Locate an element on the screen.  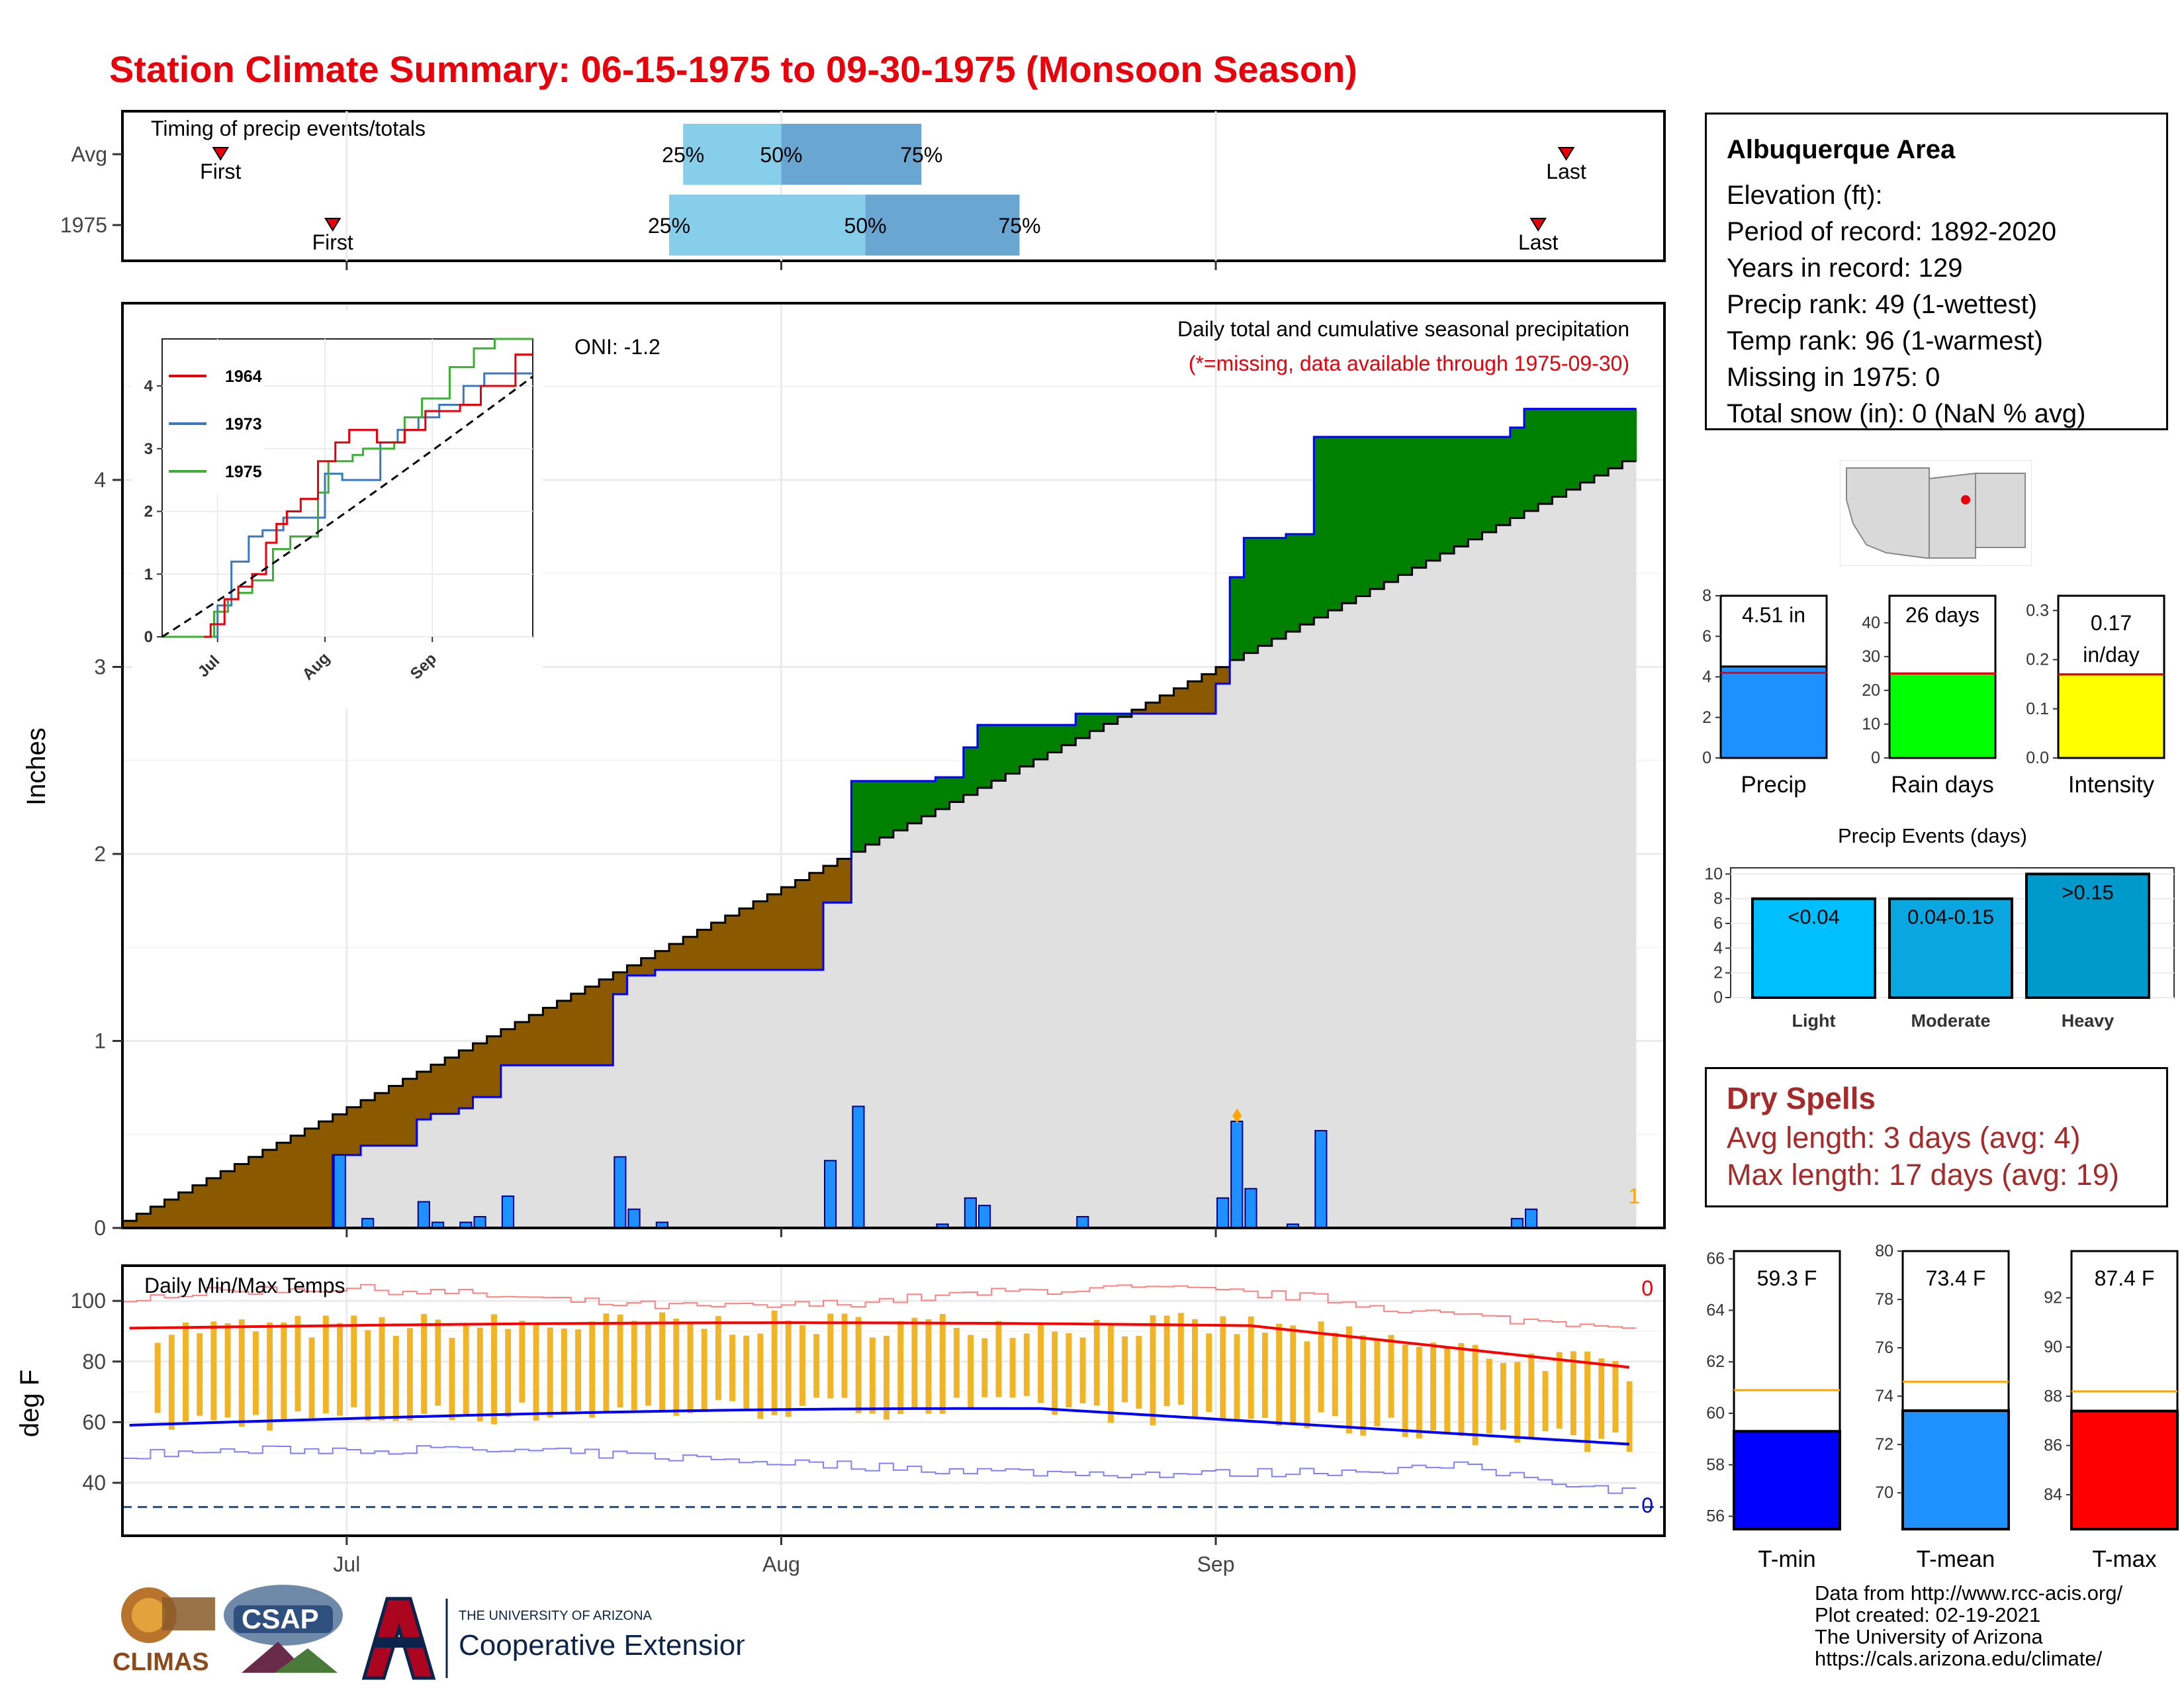
temp-summary-ytick-label: 60 is located at coordinates (1715, 1413).